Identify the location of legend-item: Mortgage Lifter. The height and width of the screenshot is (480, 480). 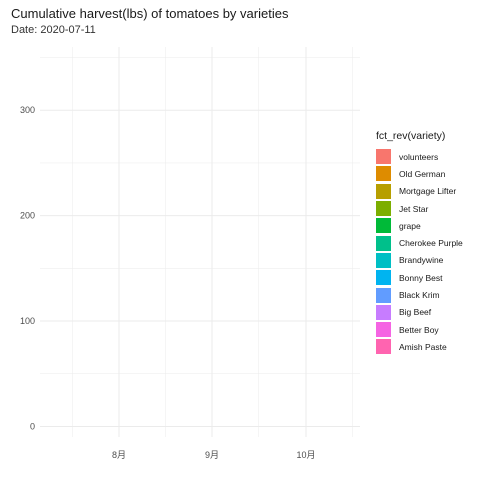
(419, 191).